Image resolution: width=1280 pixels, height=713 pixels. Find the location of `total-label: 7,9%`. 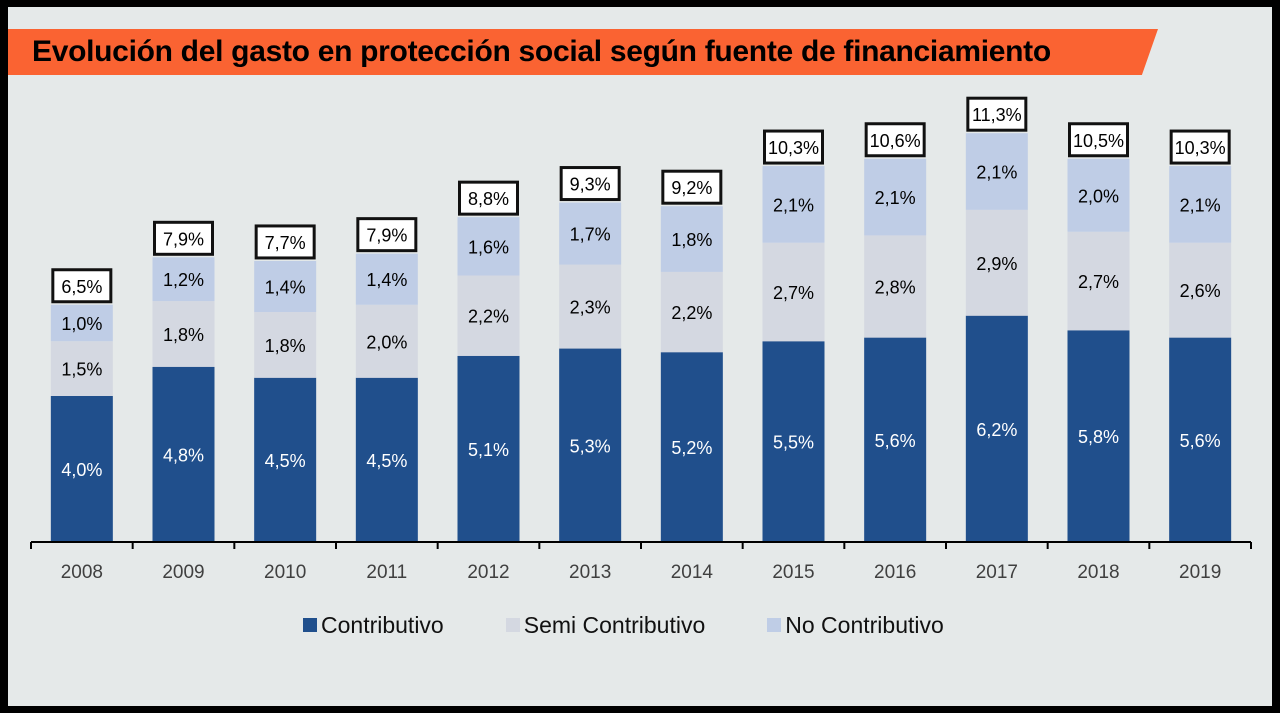

total-label: 7,9% is located at coordinates (183, 239).